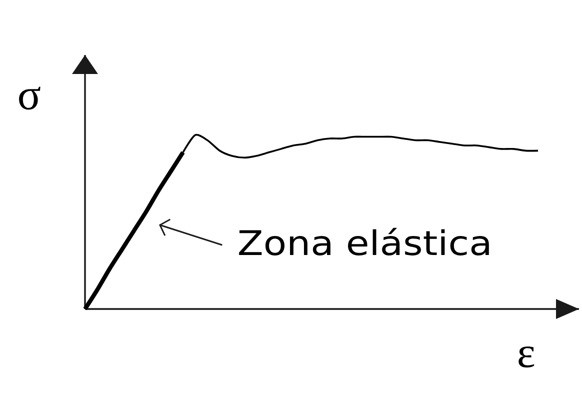 Image resolution: width=582 pixels, height=413 pixels. Describe the element at coordinates (526, 357) in the screenshot. I see `x-axis-title: ε` at that location.